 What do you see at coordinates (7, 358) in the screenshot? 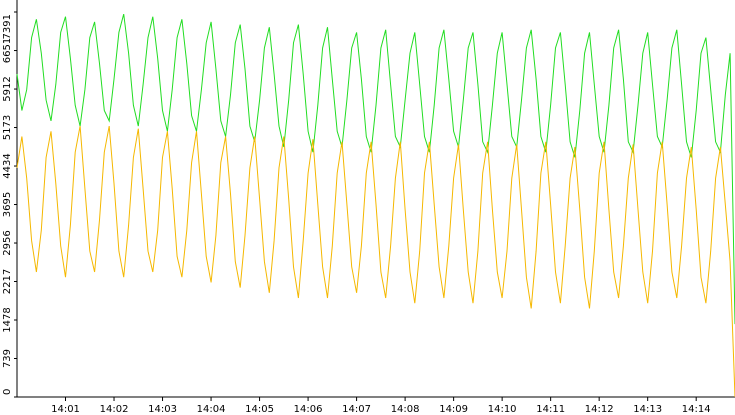
I see `y-tick-label: 739` at bounding box center [7, 358].